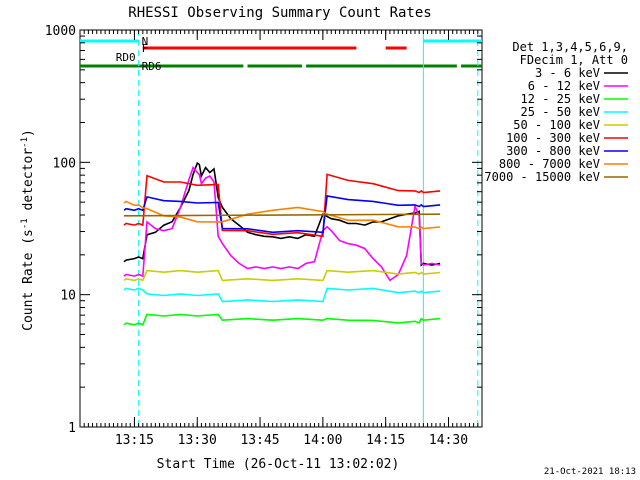 This screenshot has height=480, width=640. I want to click on legend-entry-7000-15000-kev: 7000 - 15000 keV, so click(542, 177).